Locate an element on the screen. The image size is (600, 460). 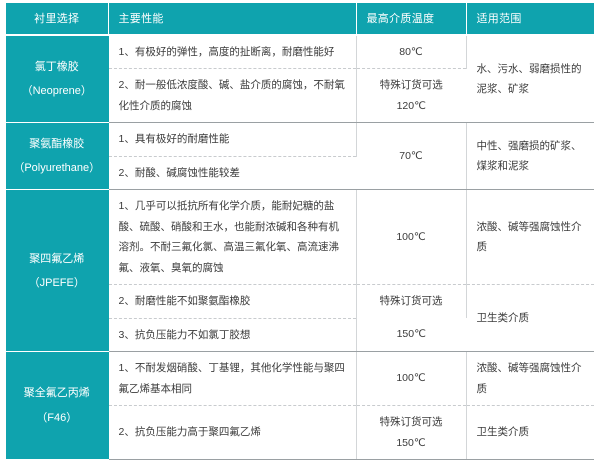
scope-cell: 中性、强磨损的矿浆、煤浆和泥浆 is located at coordinates (530, 156).